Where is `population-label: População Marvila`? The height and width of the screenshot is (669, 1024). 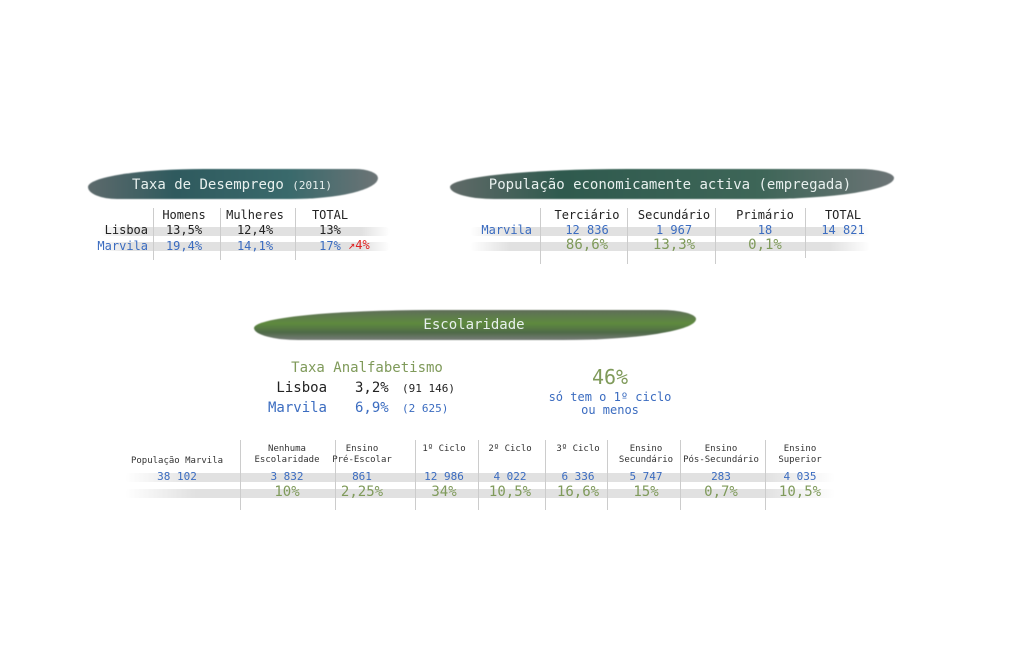
population-label: População Marvila is located at coordinates (177, 461).